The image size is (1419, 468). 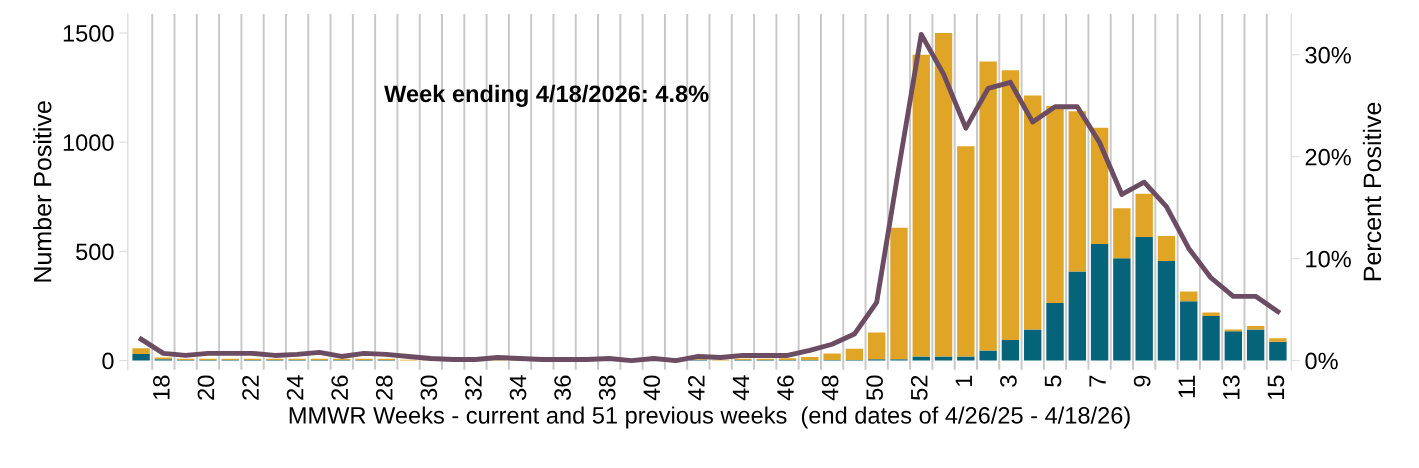 I want to click on x-tick-label: 1, so click(x=963, y=380).